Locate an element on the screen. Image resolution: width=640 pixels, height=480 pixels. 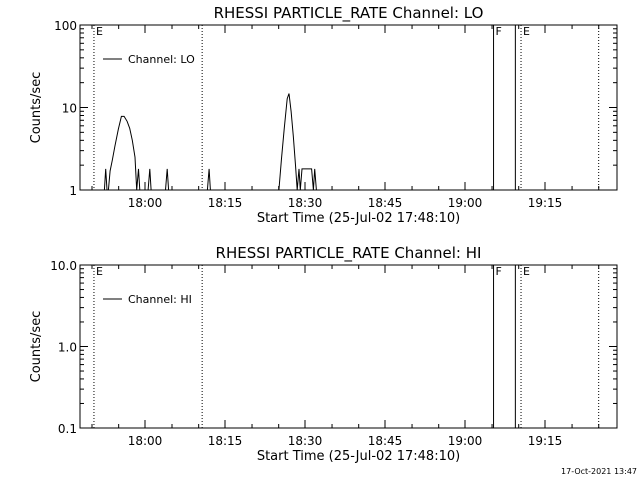
y-tick-label: 100 is located at coordinates (65, 26).